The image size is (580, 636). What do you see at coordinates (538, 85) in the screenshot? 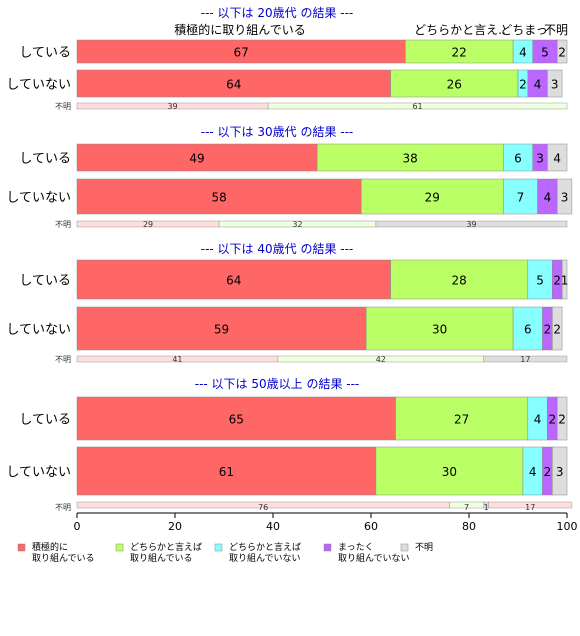
I see `bar-value-0-1-3: 4` at bounding box center [538, 85].